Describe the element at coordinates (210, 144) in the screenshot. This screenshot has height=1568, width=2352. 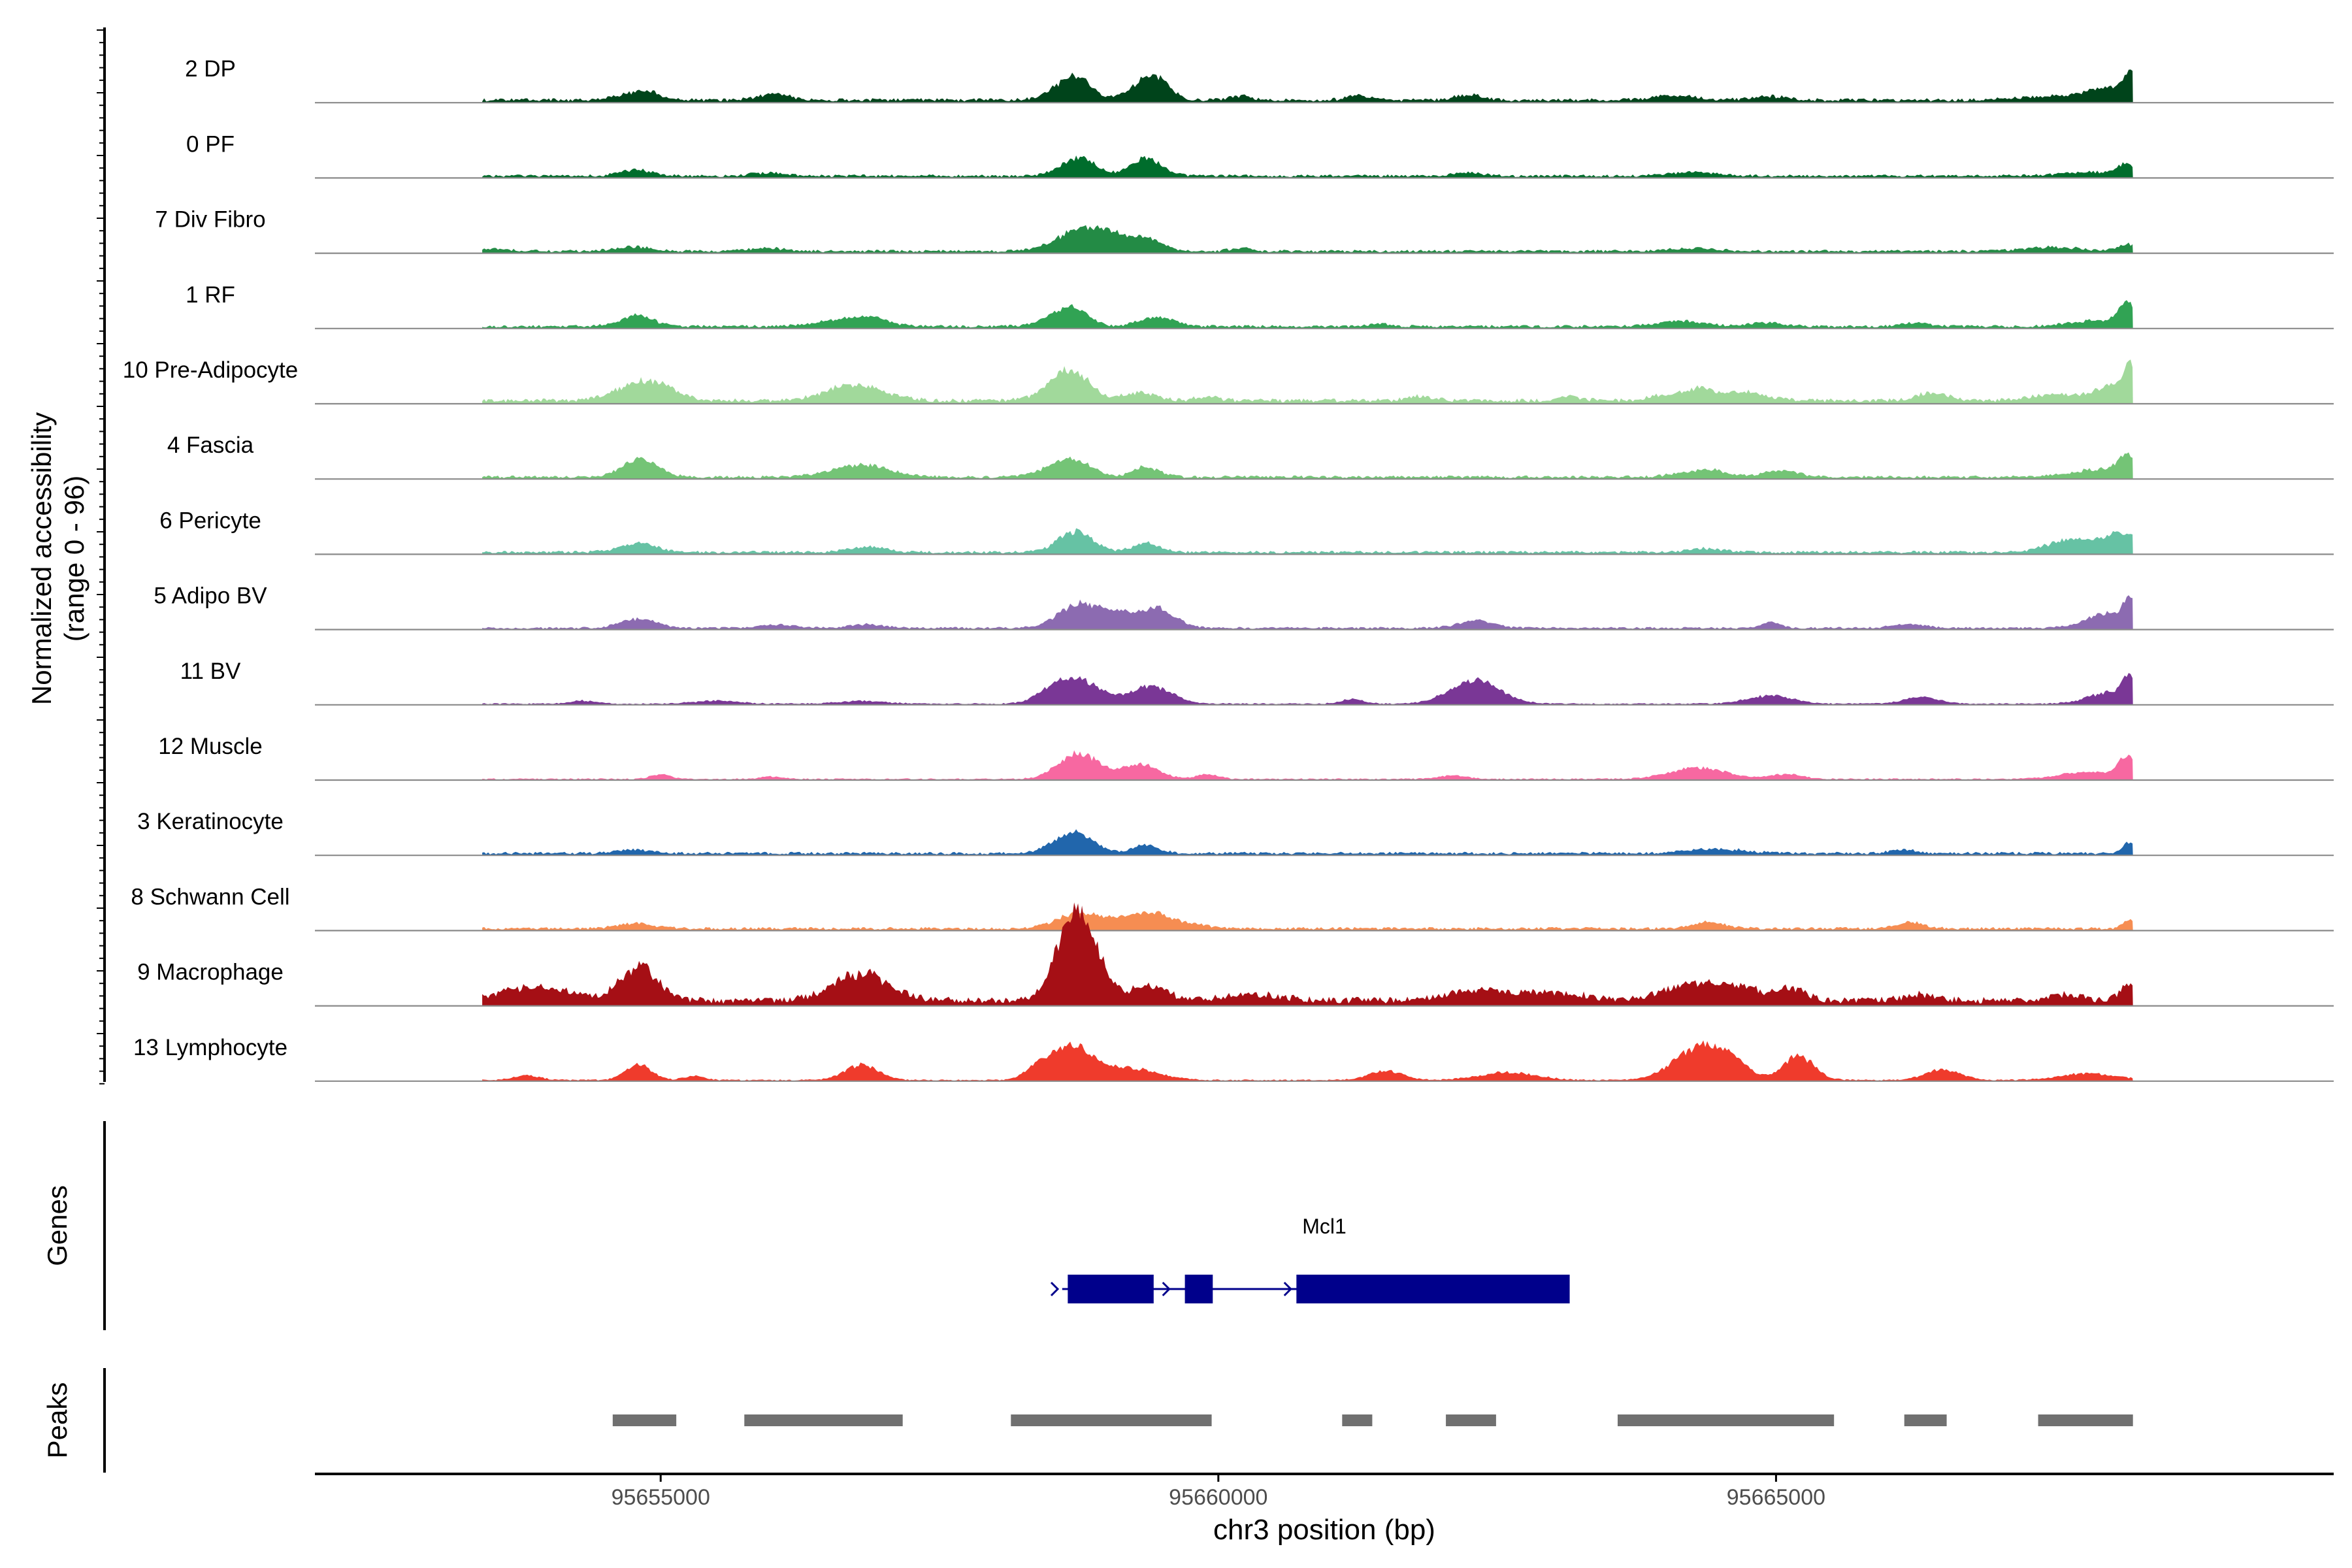
I see `track-label: 0 PF` at that location.